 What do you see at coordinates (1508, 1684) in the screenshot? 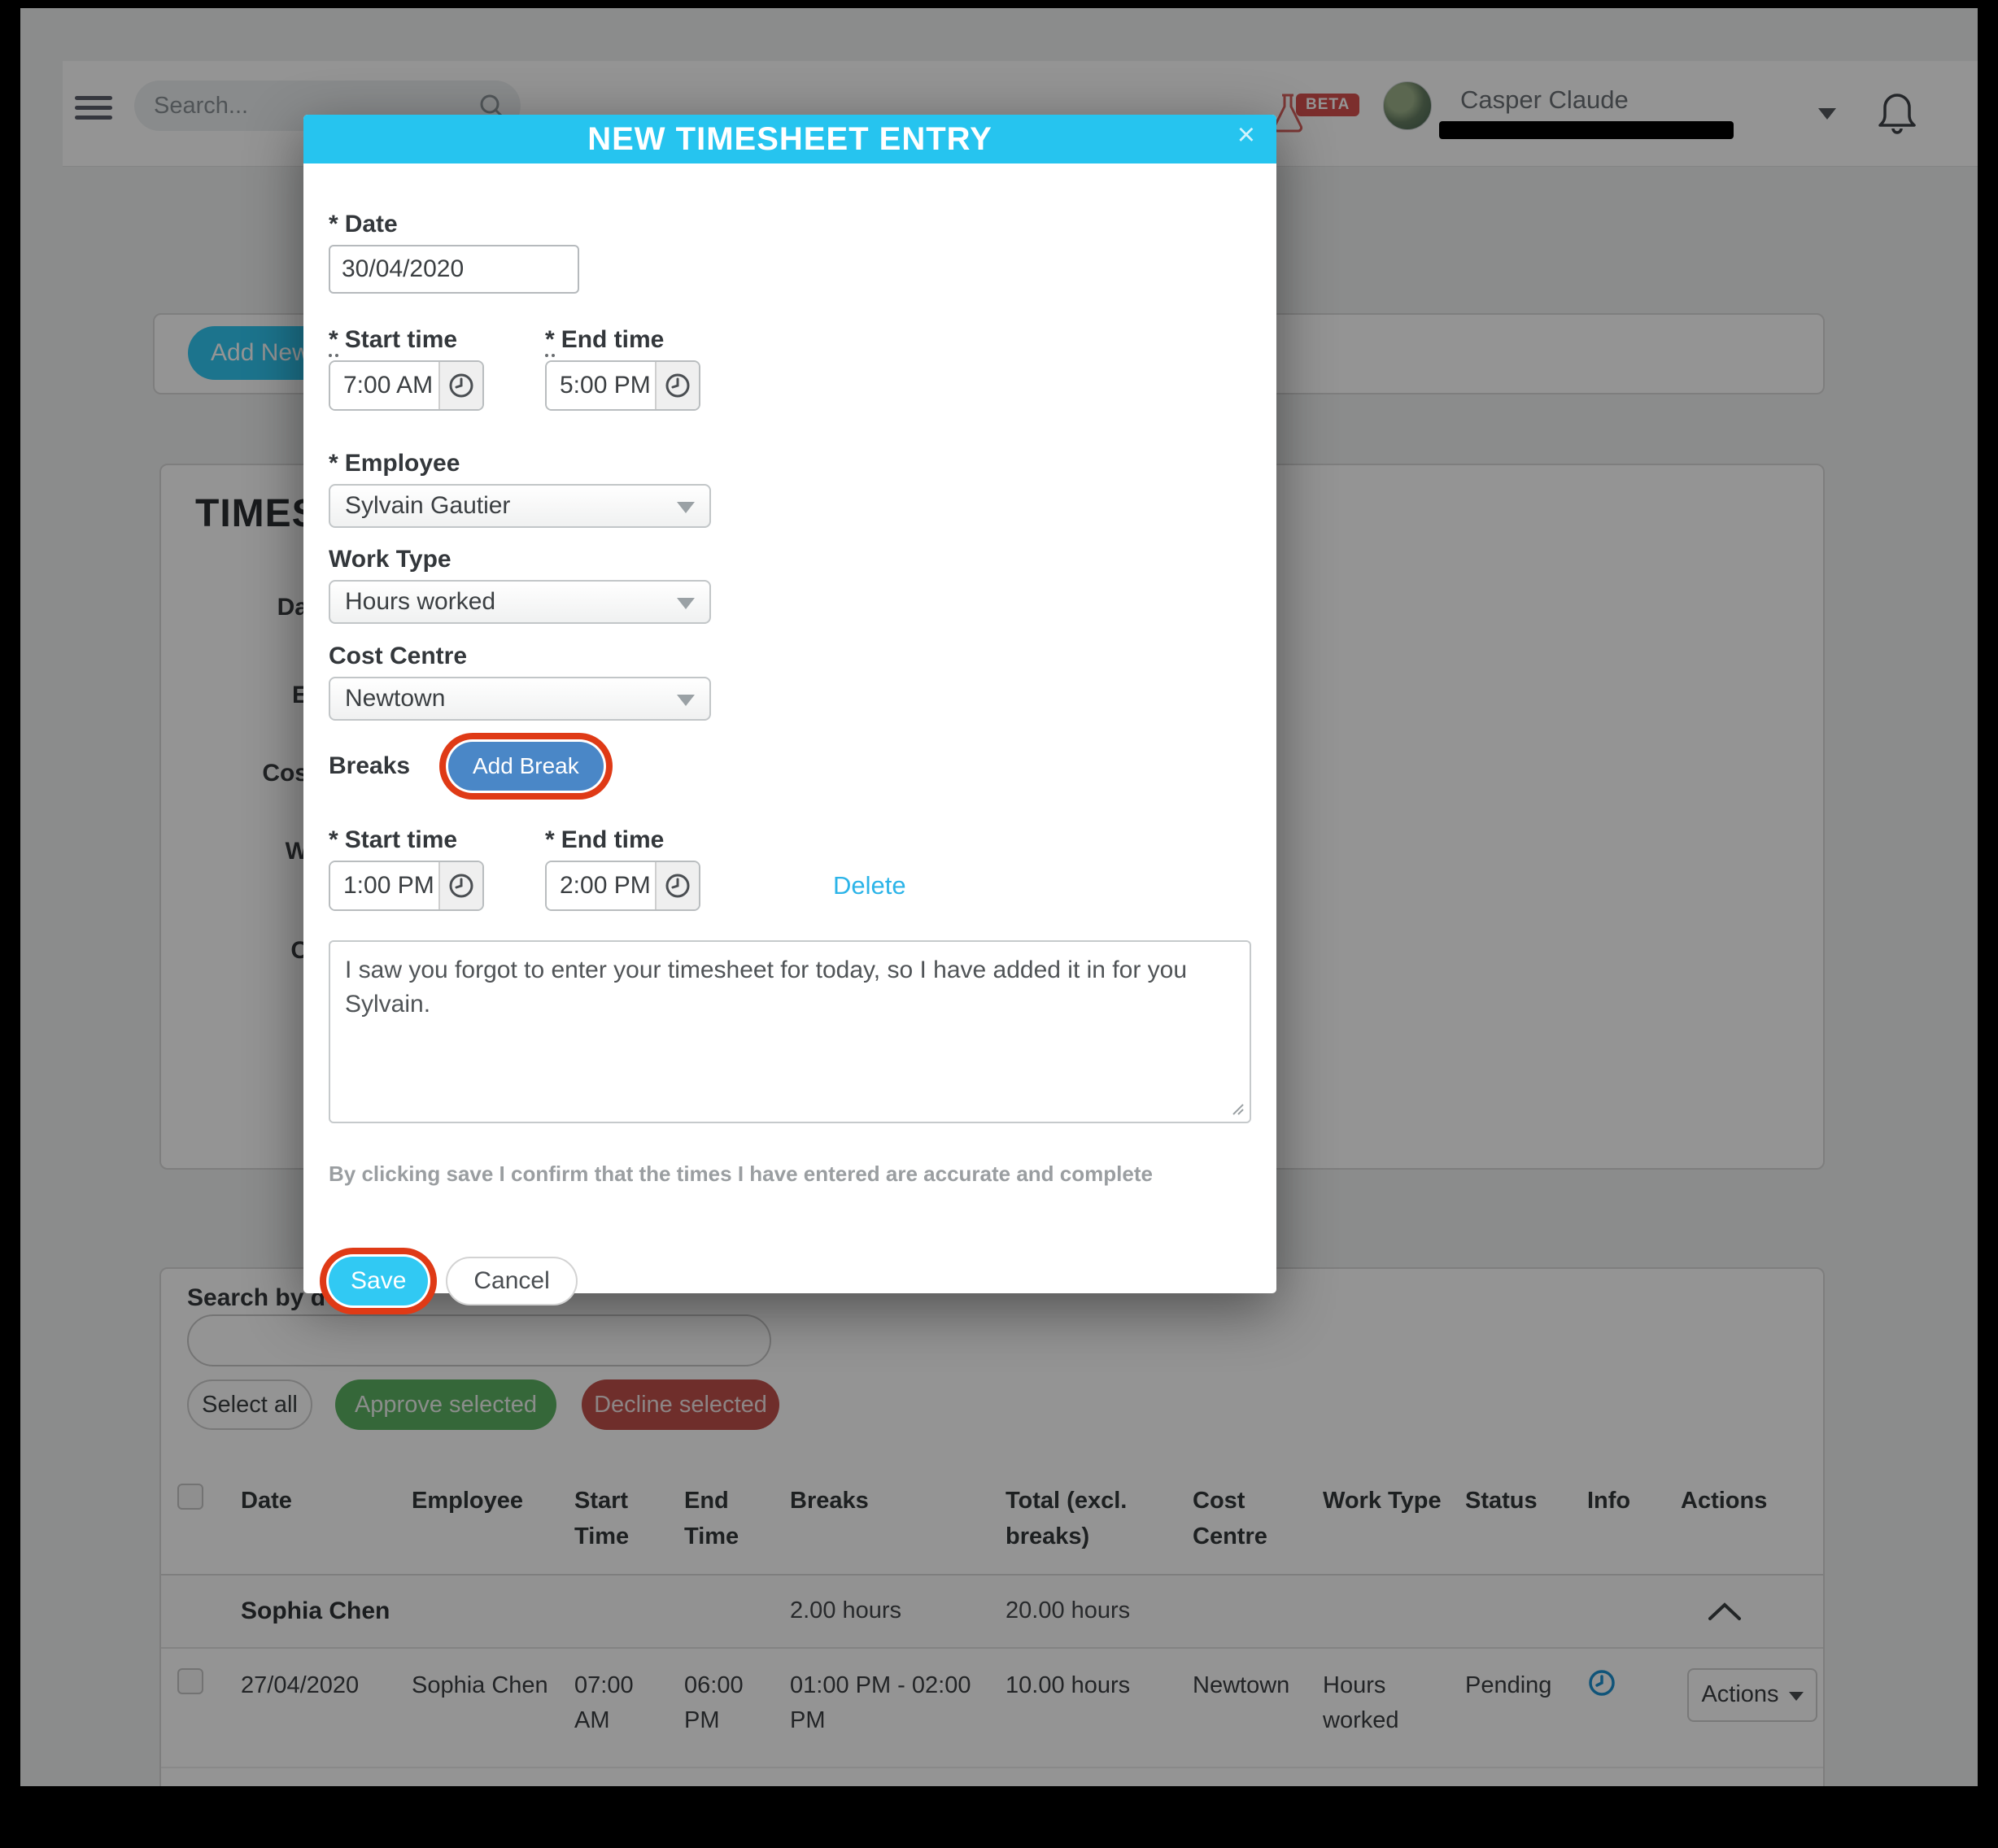
I see `row-status: Pending` at bounding box center [1508, 1684].